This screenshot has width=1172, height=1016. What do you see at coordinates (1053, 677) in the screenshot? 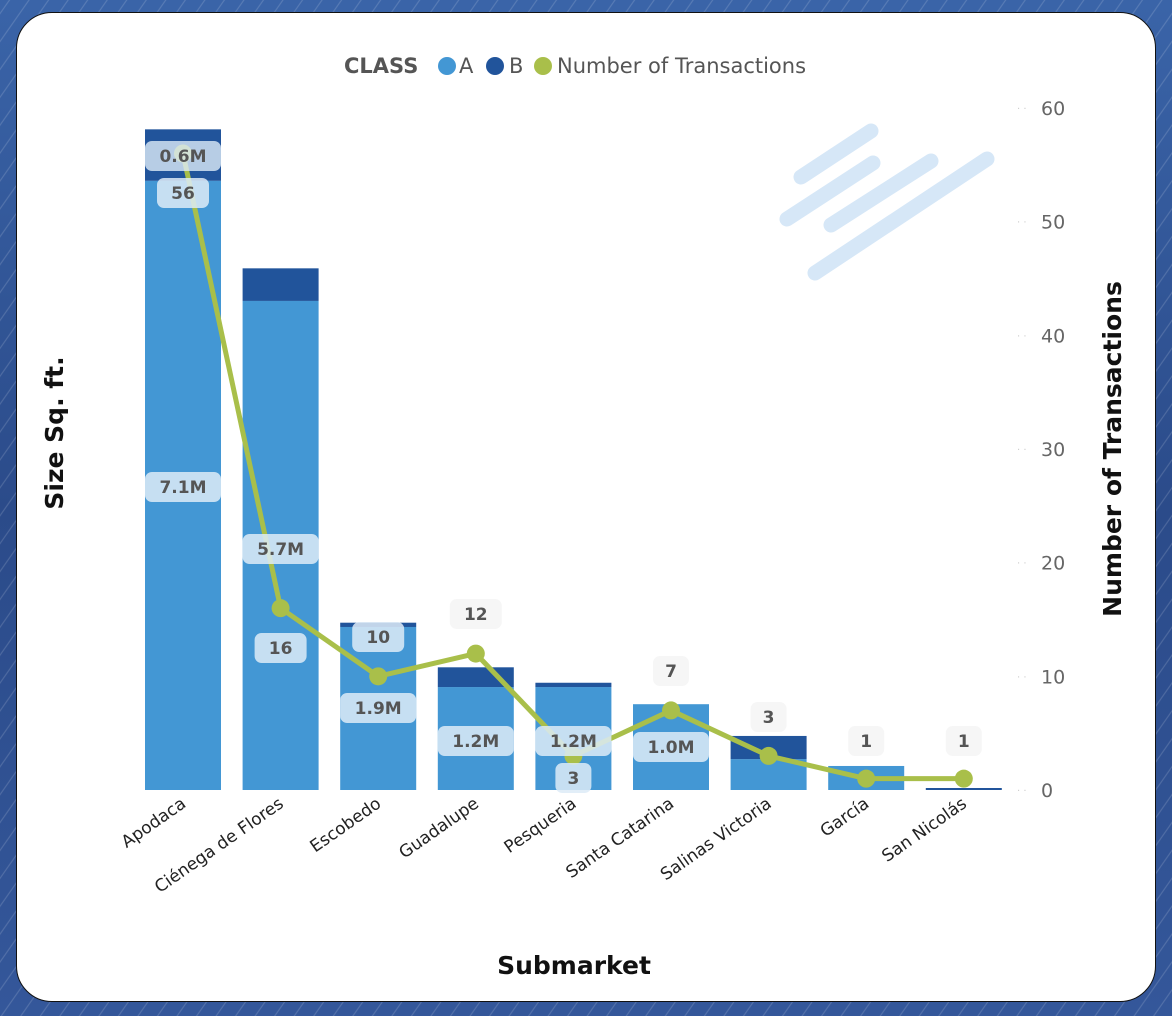
I see `y2-tick-label: 10` at bounding box center [1053, 677].